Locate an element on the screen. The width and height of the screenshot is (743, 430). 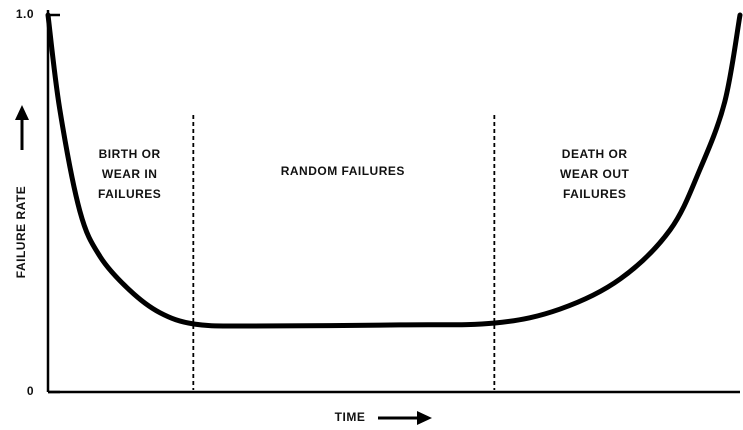
annotation: DEATH OR is located at coordinates (595, 154).